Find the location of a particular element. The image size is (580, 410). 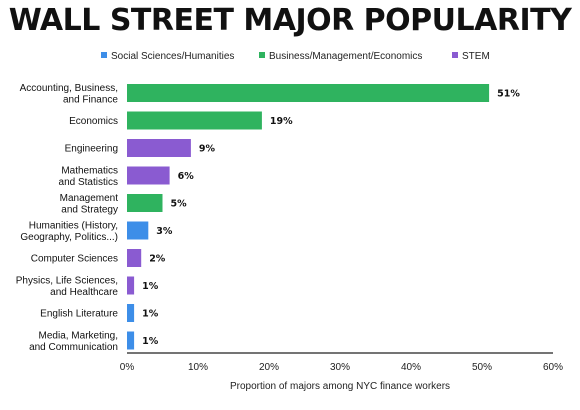

value-label: 51% is located at coordinates (508, 94).